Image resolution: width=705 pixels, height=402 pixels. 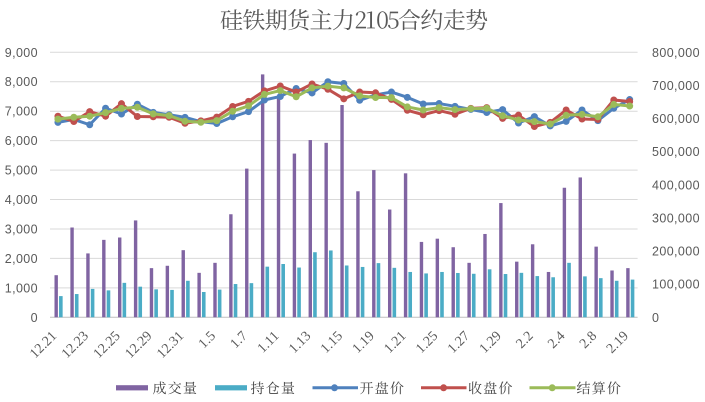 What do you see at coordinates (21, 259) in the screenshot?
I see `svg-text: 2,000` at bounding box center [21, 259].